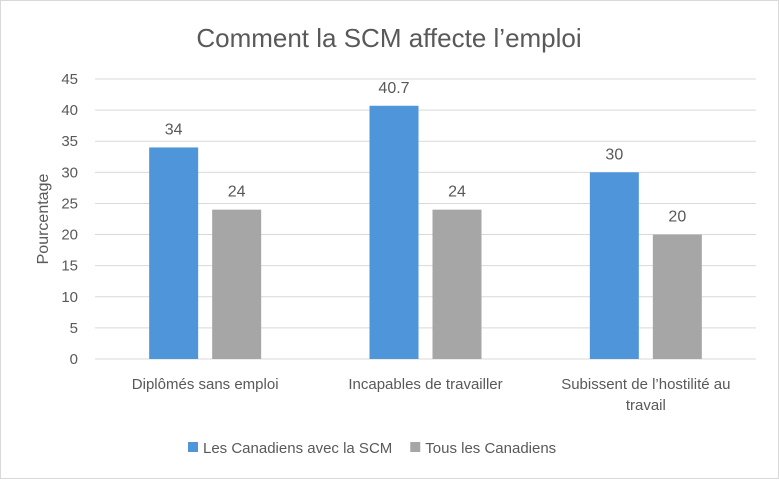 This screenshot has height=483, width=779. Describe the element at coordinates (69, 79) in the screenshot. I see `y-tick-label: 45` at that location.